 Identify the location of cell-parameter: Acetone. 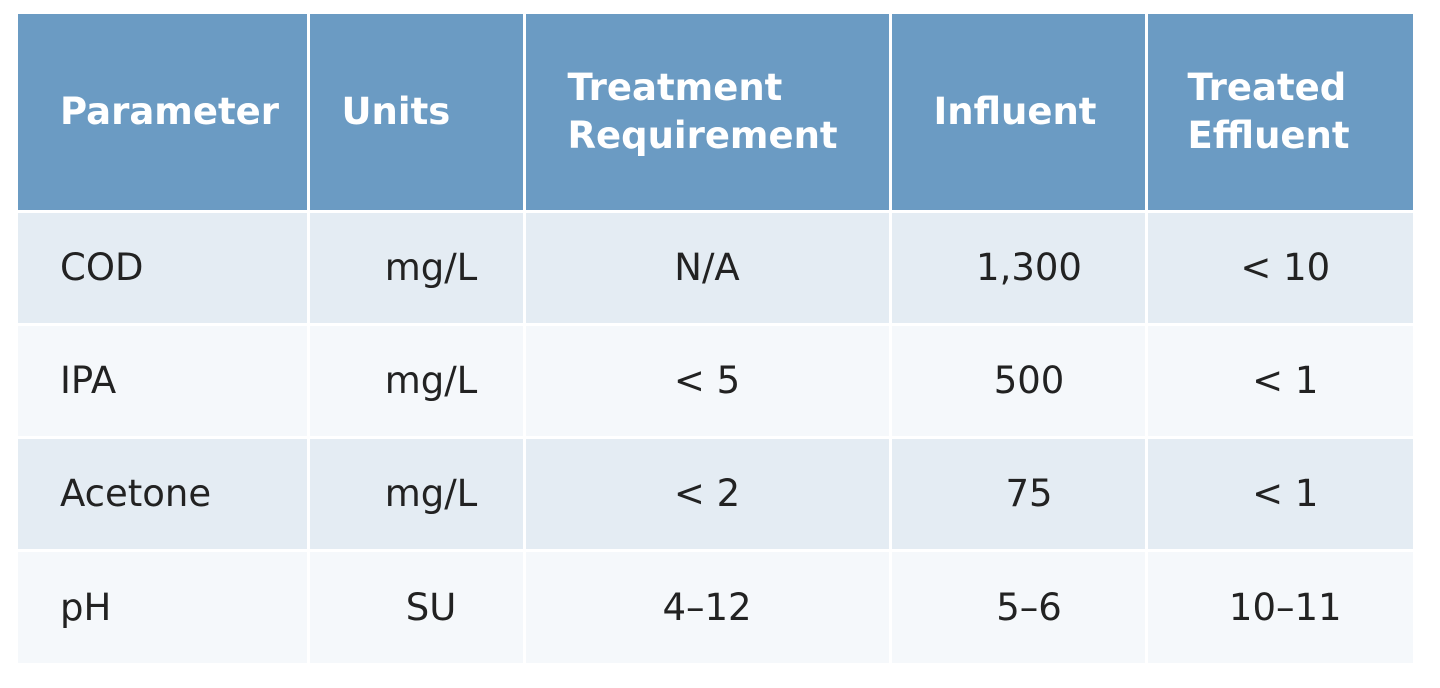
(164, 492).